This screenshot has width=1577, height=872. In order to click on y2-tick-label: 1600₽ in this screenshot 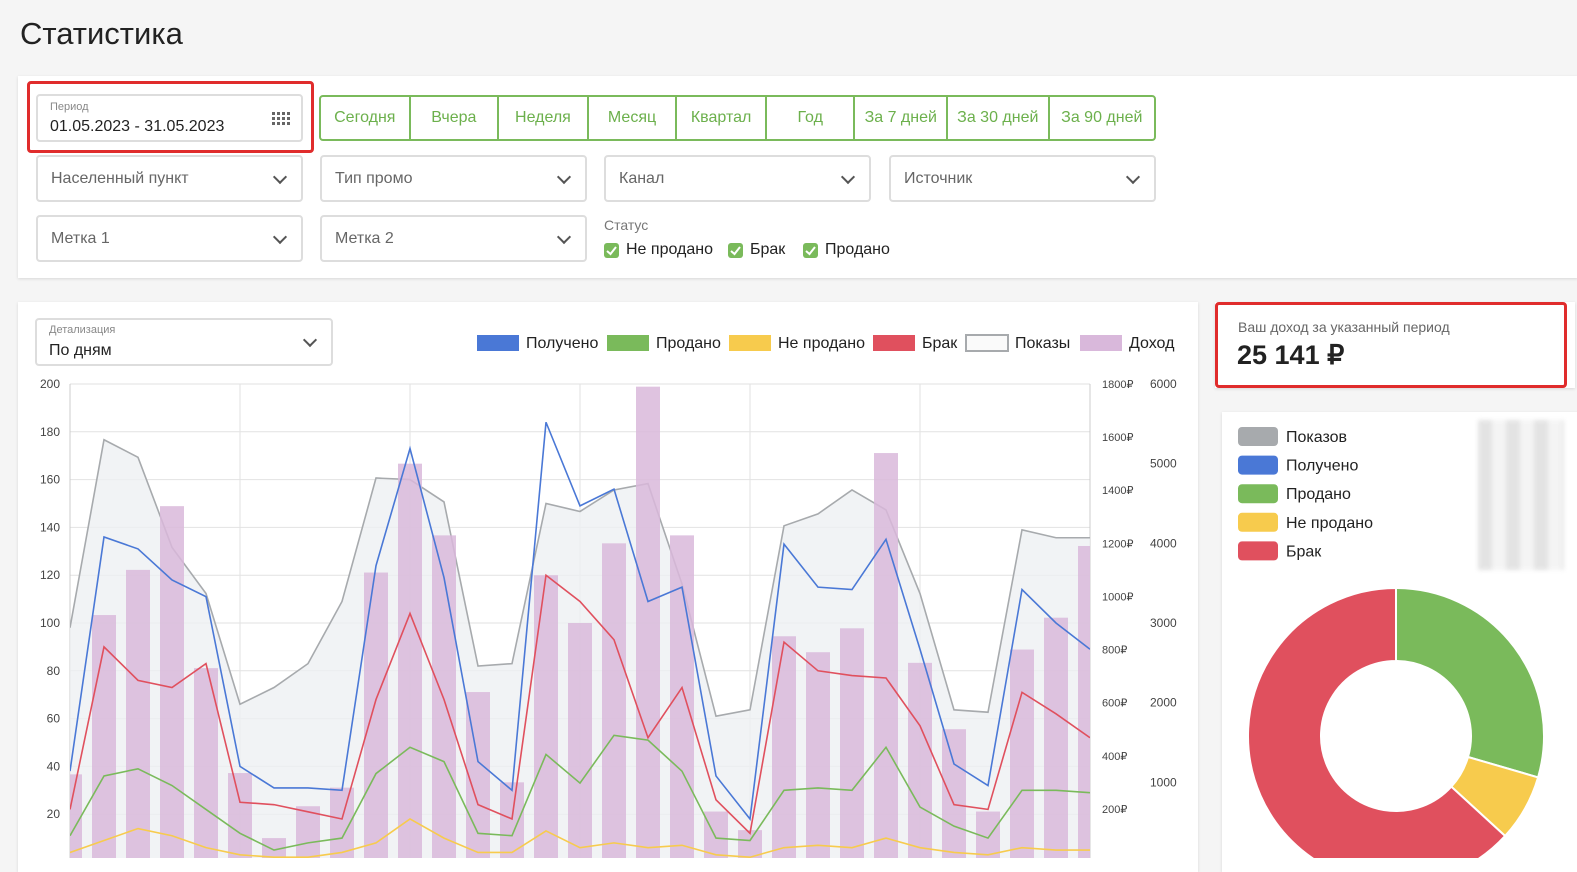, I will do `click(1117, 438)`.